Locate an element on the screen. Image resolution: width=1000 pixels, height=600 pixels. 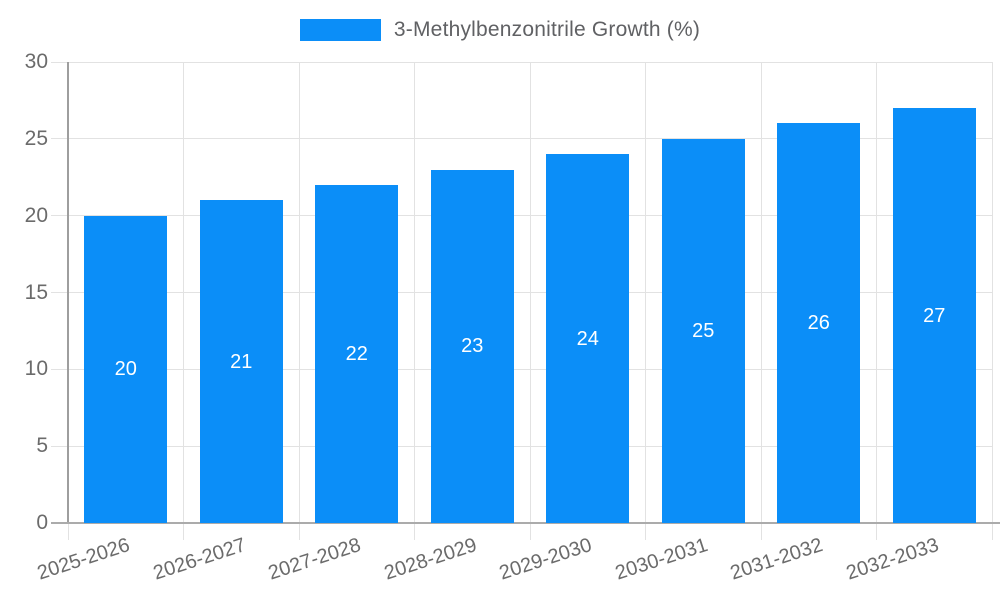
bar-value-label: 25 is located at coordinates (703, 330).